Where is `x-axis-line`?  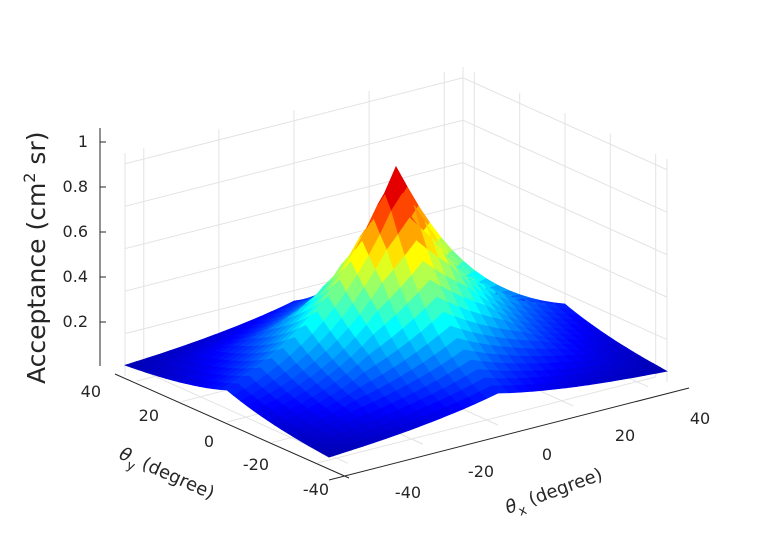
x-axis-line is located at coordinates (509, 434).